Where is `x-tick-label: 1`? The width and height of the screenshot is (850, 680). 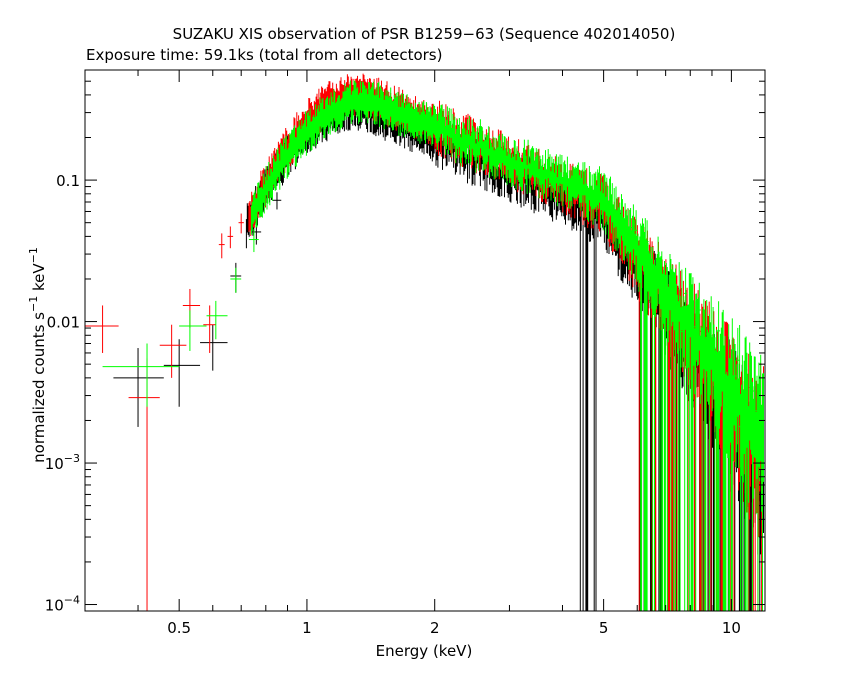
x-tick-label: 1 is located at coordinates (307, 628).